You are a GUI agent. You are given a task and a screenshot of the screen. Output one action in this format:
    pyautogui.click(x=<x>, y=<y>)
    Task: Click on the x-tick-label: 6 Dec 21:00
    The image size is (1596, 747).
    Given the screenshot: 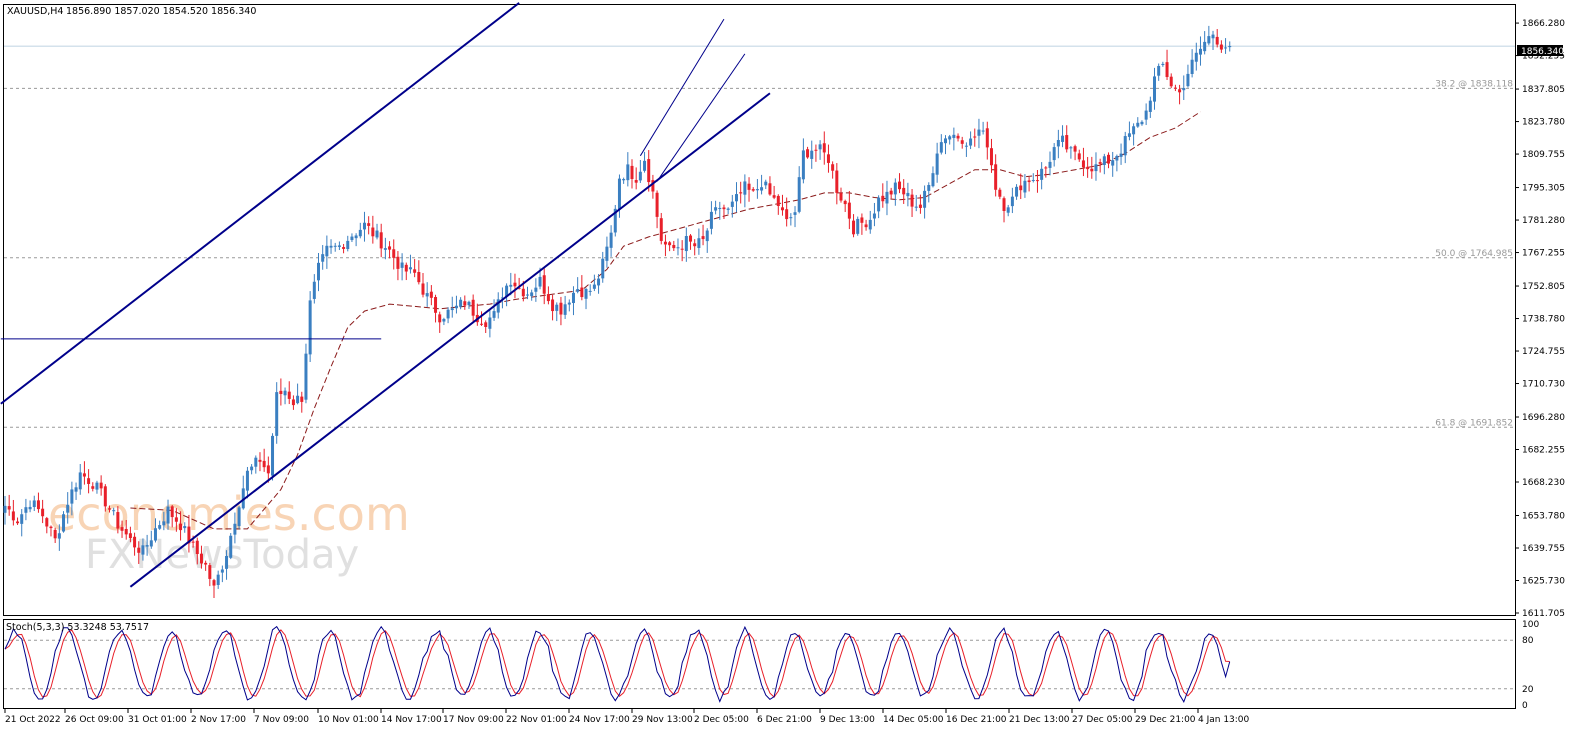 What is the action you would take?
    pyautogui.click(x=784, y=720)
    